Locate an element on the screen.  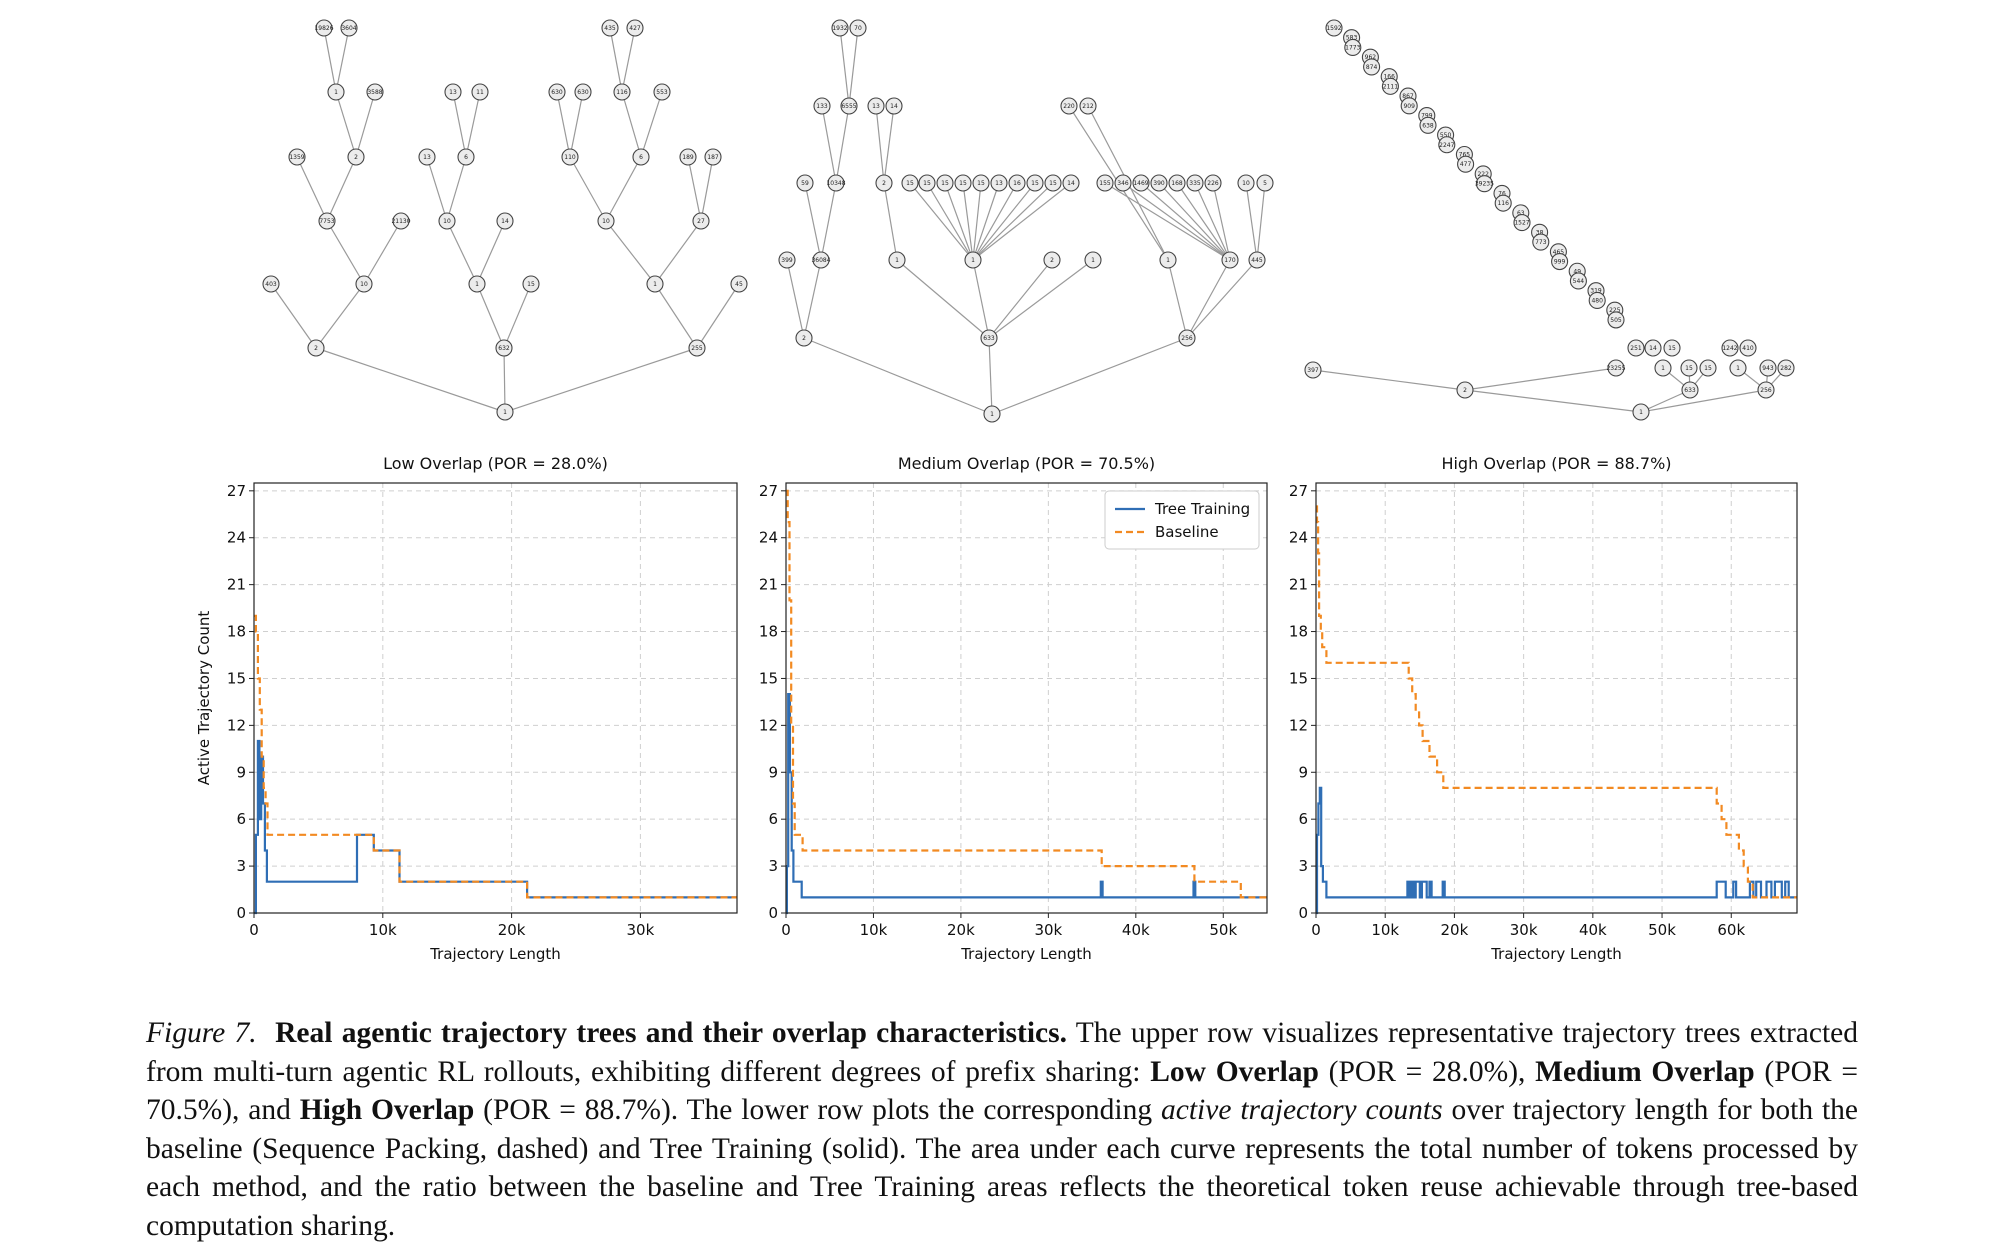
tree-node: 6 is located at coordinates (466, 157).